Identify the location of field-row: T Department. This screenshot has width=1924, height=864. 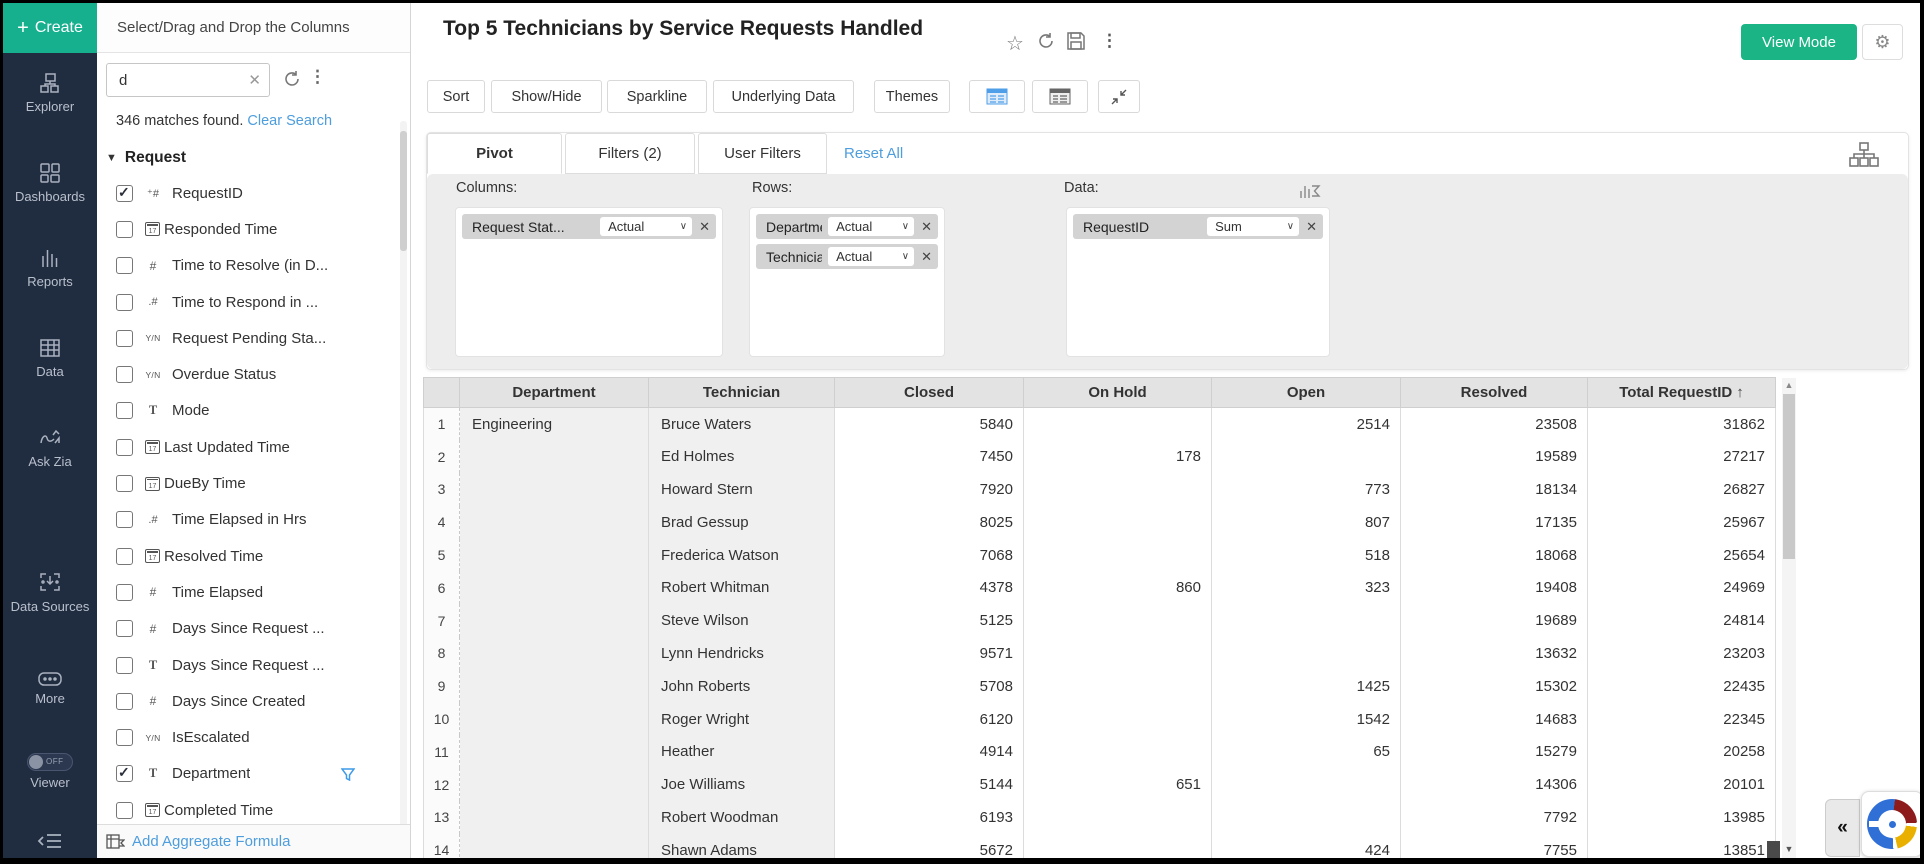
(247, 774).